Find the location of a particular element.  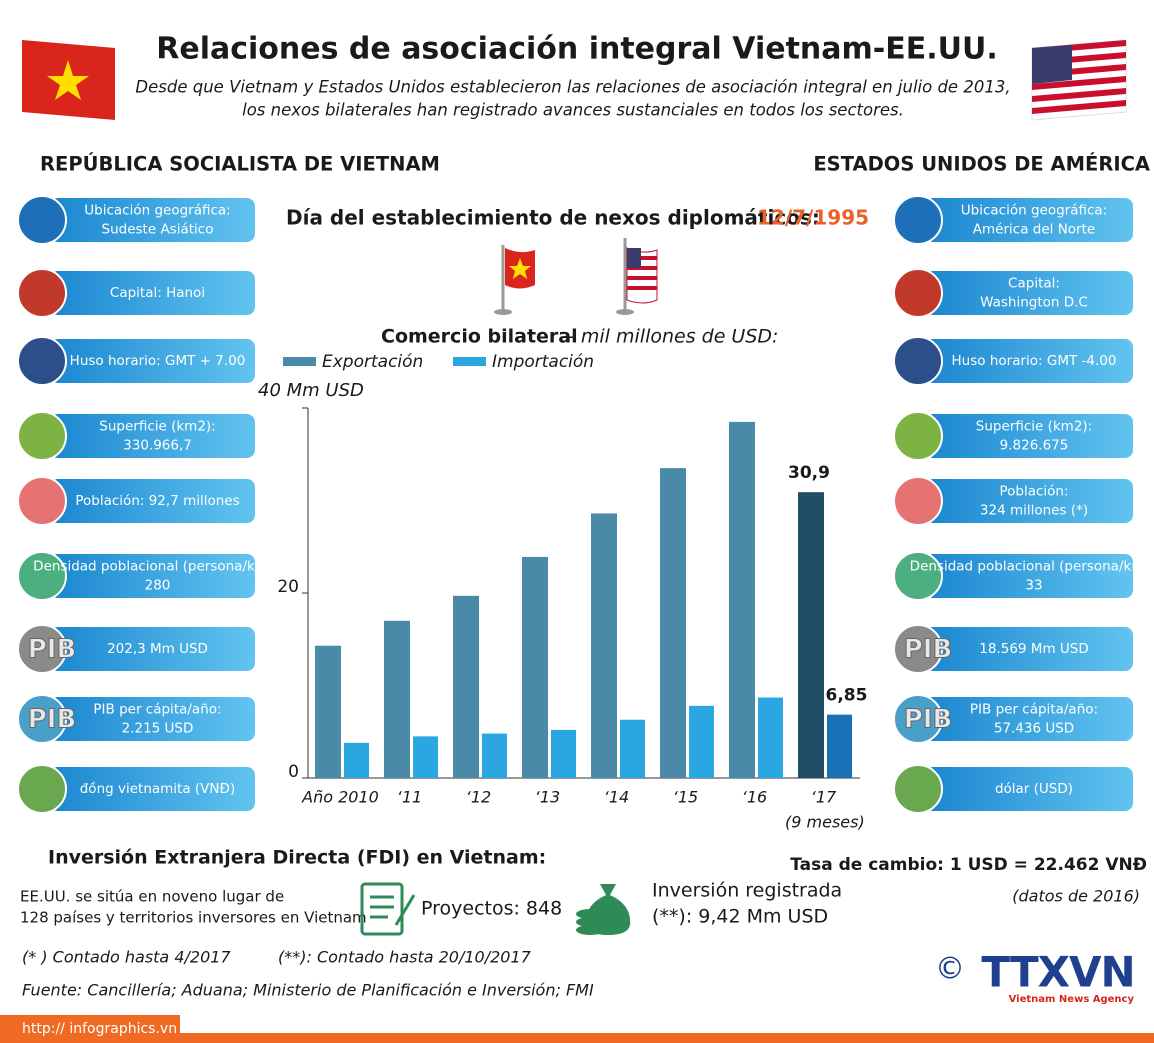

fdi-investment: Inversión registrada is located at coordinates (747, 891).